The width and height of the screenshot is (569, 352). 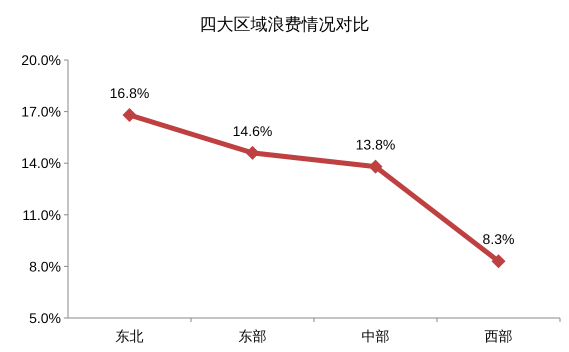 What do you see at coordinates (45, 266) in the screenshot?
I see `y-tick-label: 8.0%` at bounding box center [45, 266].